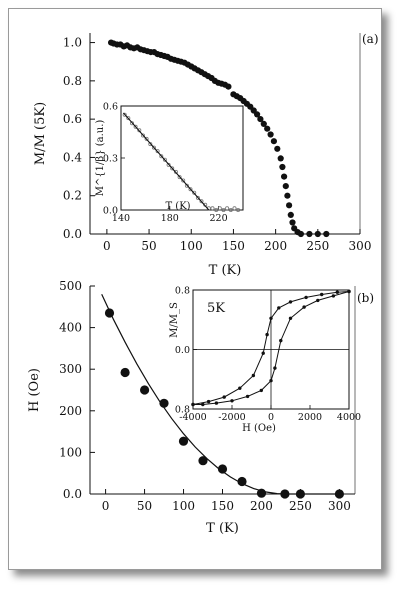  I want to click on panel-a-inset-ytick-label: 0.0, so click(110, 211).